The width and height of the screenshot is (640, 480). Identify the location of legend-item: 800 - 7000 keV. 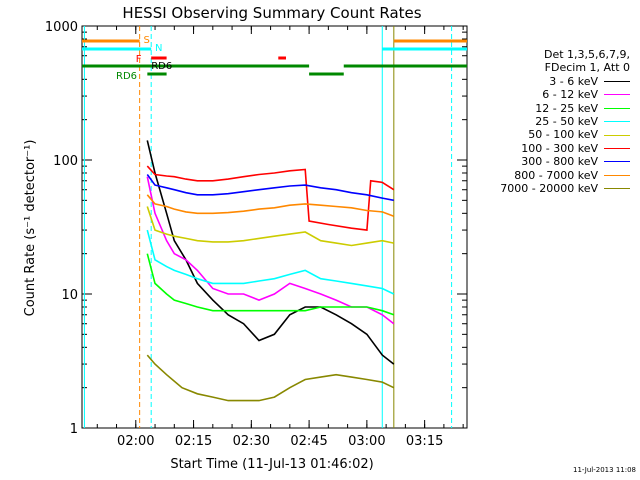
(554, 175).